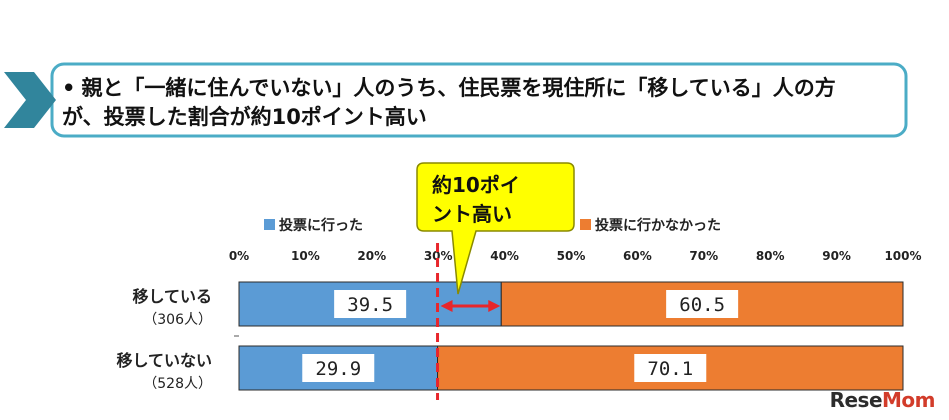 This screenshot has width=949, height=420. Describe the element at coordinates (438, 256) in the screenshot. I see `x-tick-label: 30%` at that location.